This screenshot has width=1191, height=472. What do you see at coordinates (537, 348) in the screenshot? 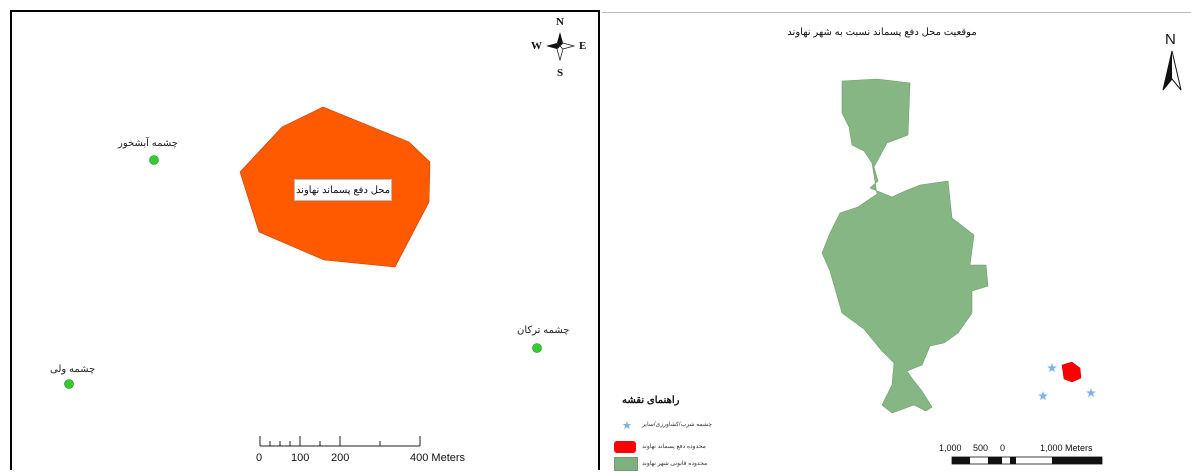
I see `spring-marker-tarkan` at bounding box center [537, 348].